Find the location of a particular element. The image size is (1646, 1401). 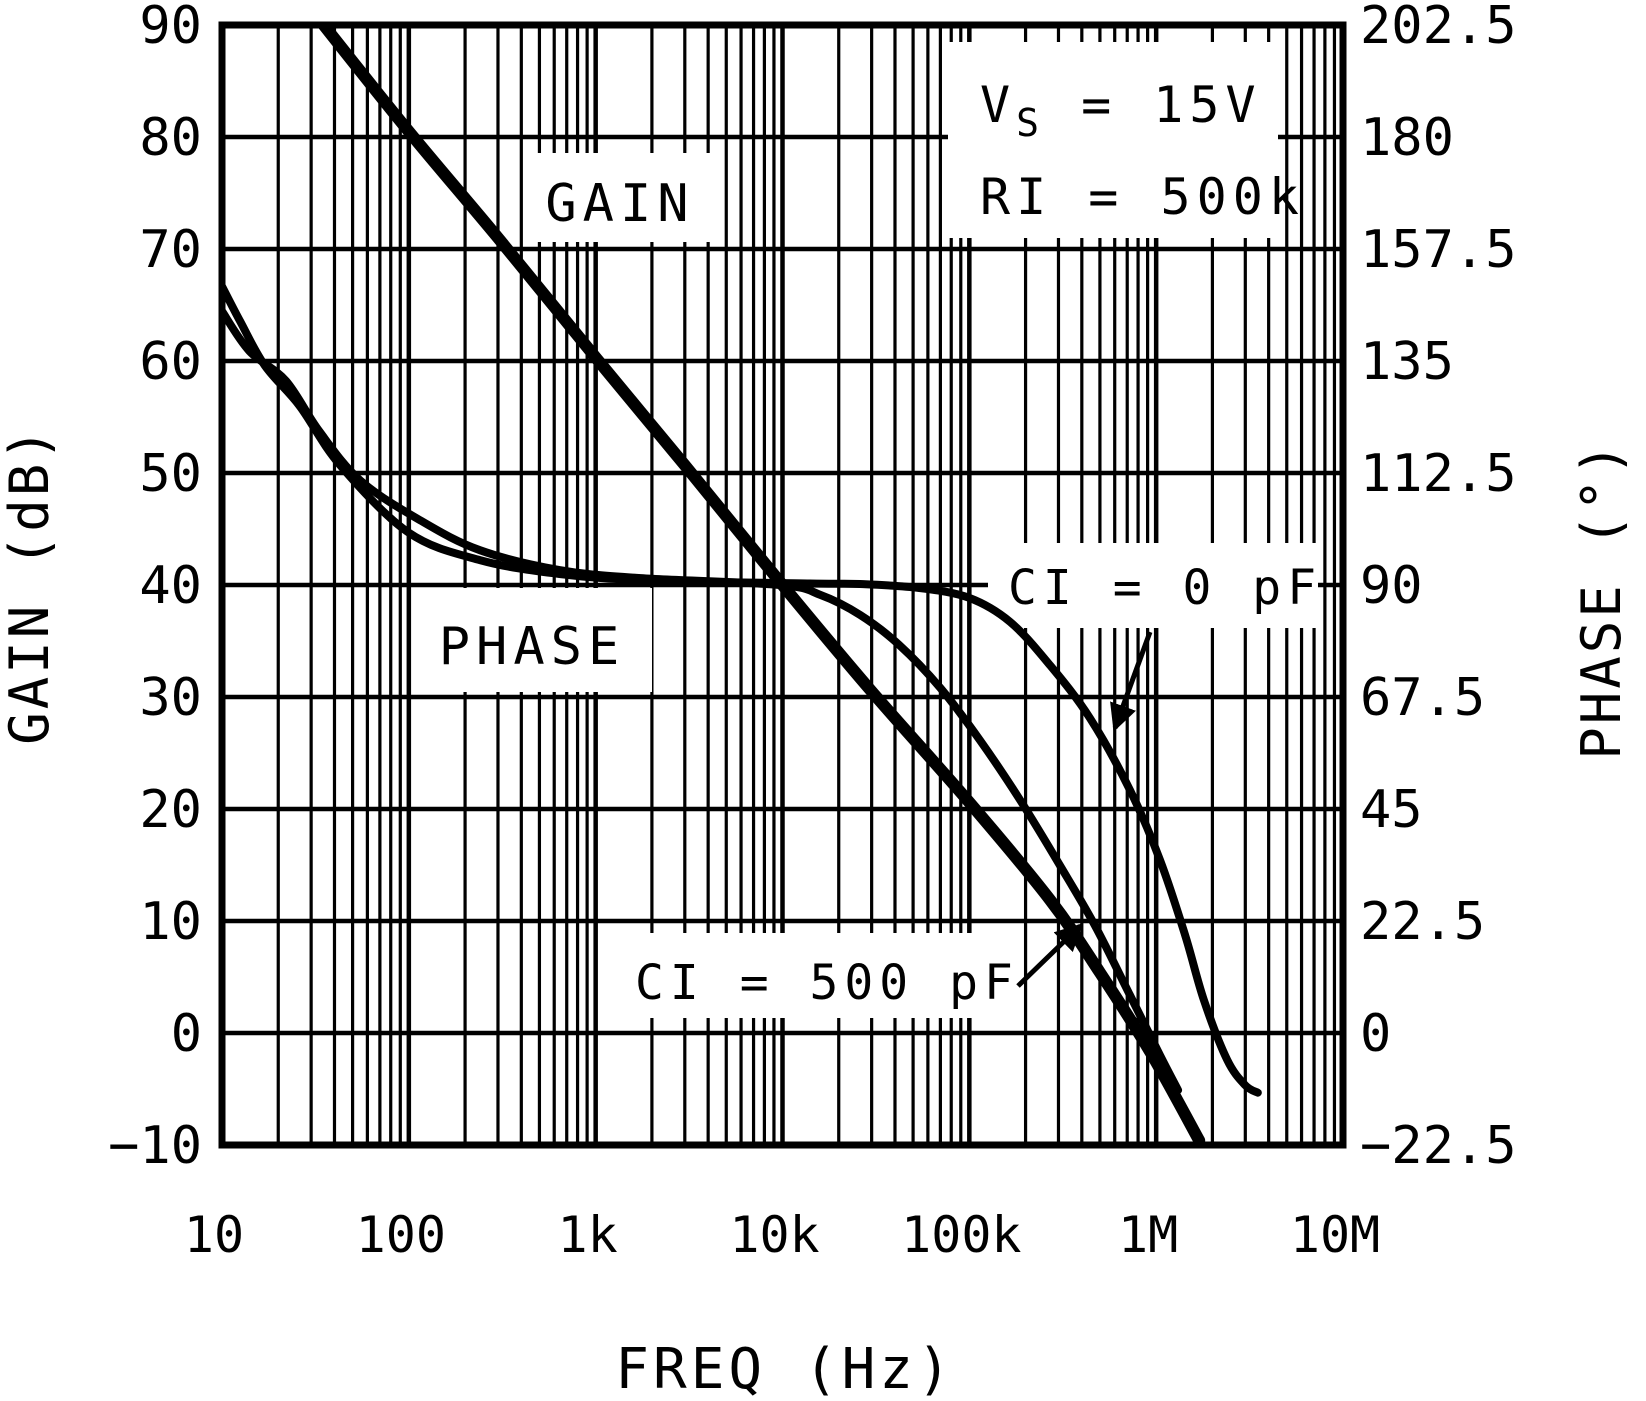

y-left-tick-label: 70 is located at coordinates (170, 250).